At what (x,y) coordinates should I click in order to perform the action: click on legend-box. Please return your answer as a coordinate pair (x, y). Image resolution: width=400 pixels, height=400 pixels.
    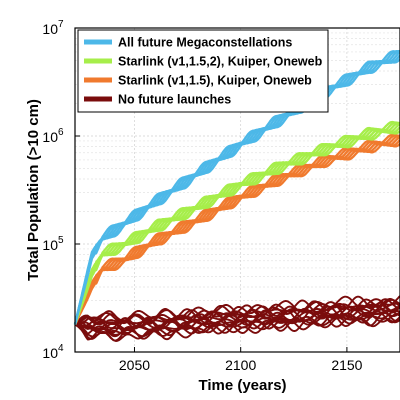
    Looking at the image, I should click on (203, 71).